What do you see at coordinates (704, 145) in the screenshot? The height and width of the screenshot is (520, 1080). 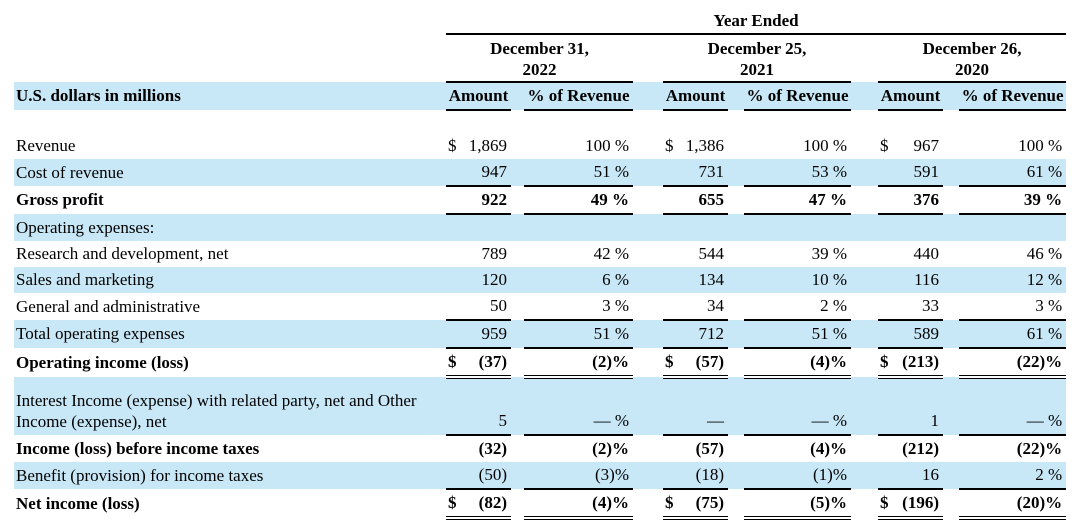 I see `amount-value: 1,386` at bounding box center [704, 145].